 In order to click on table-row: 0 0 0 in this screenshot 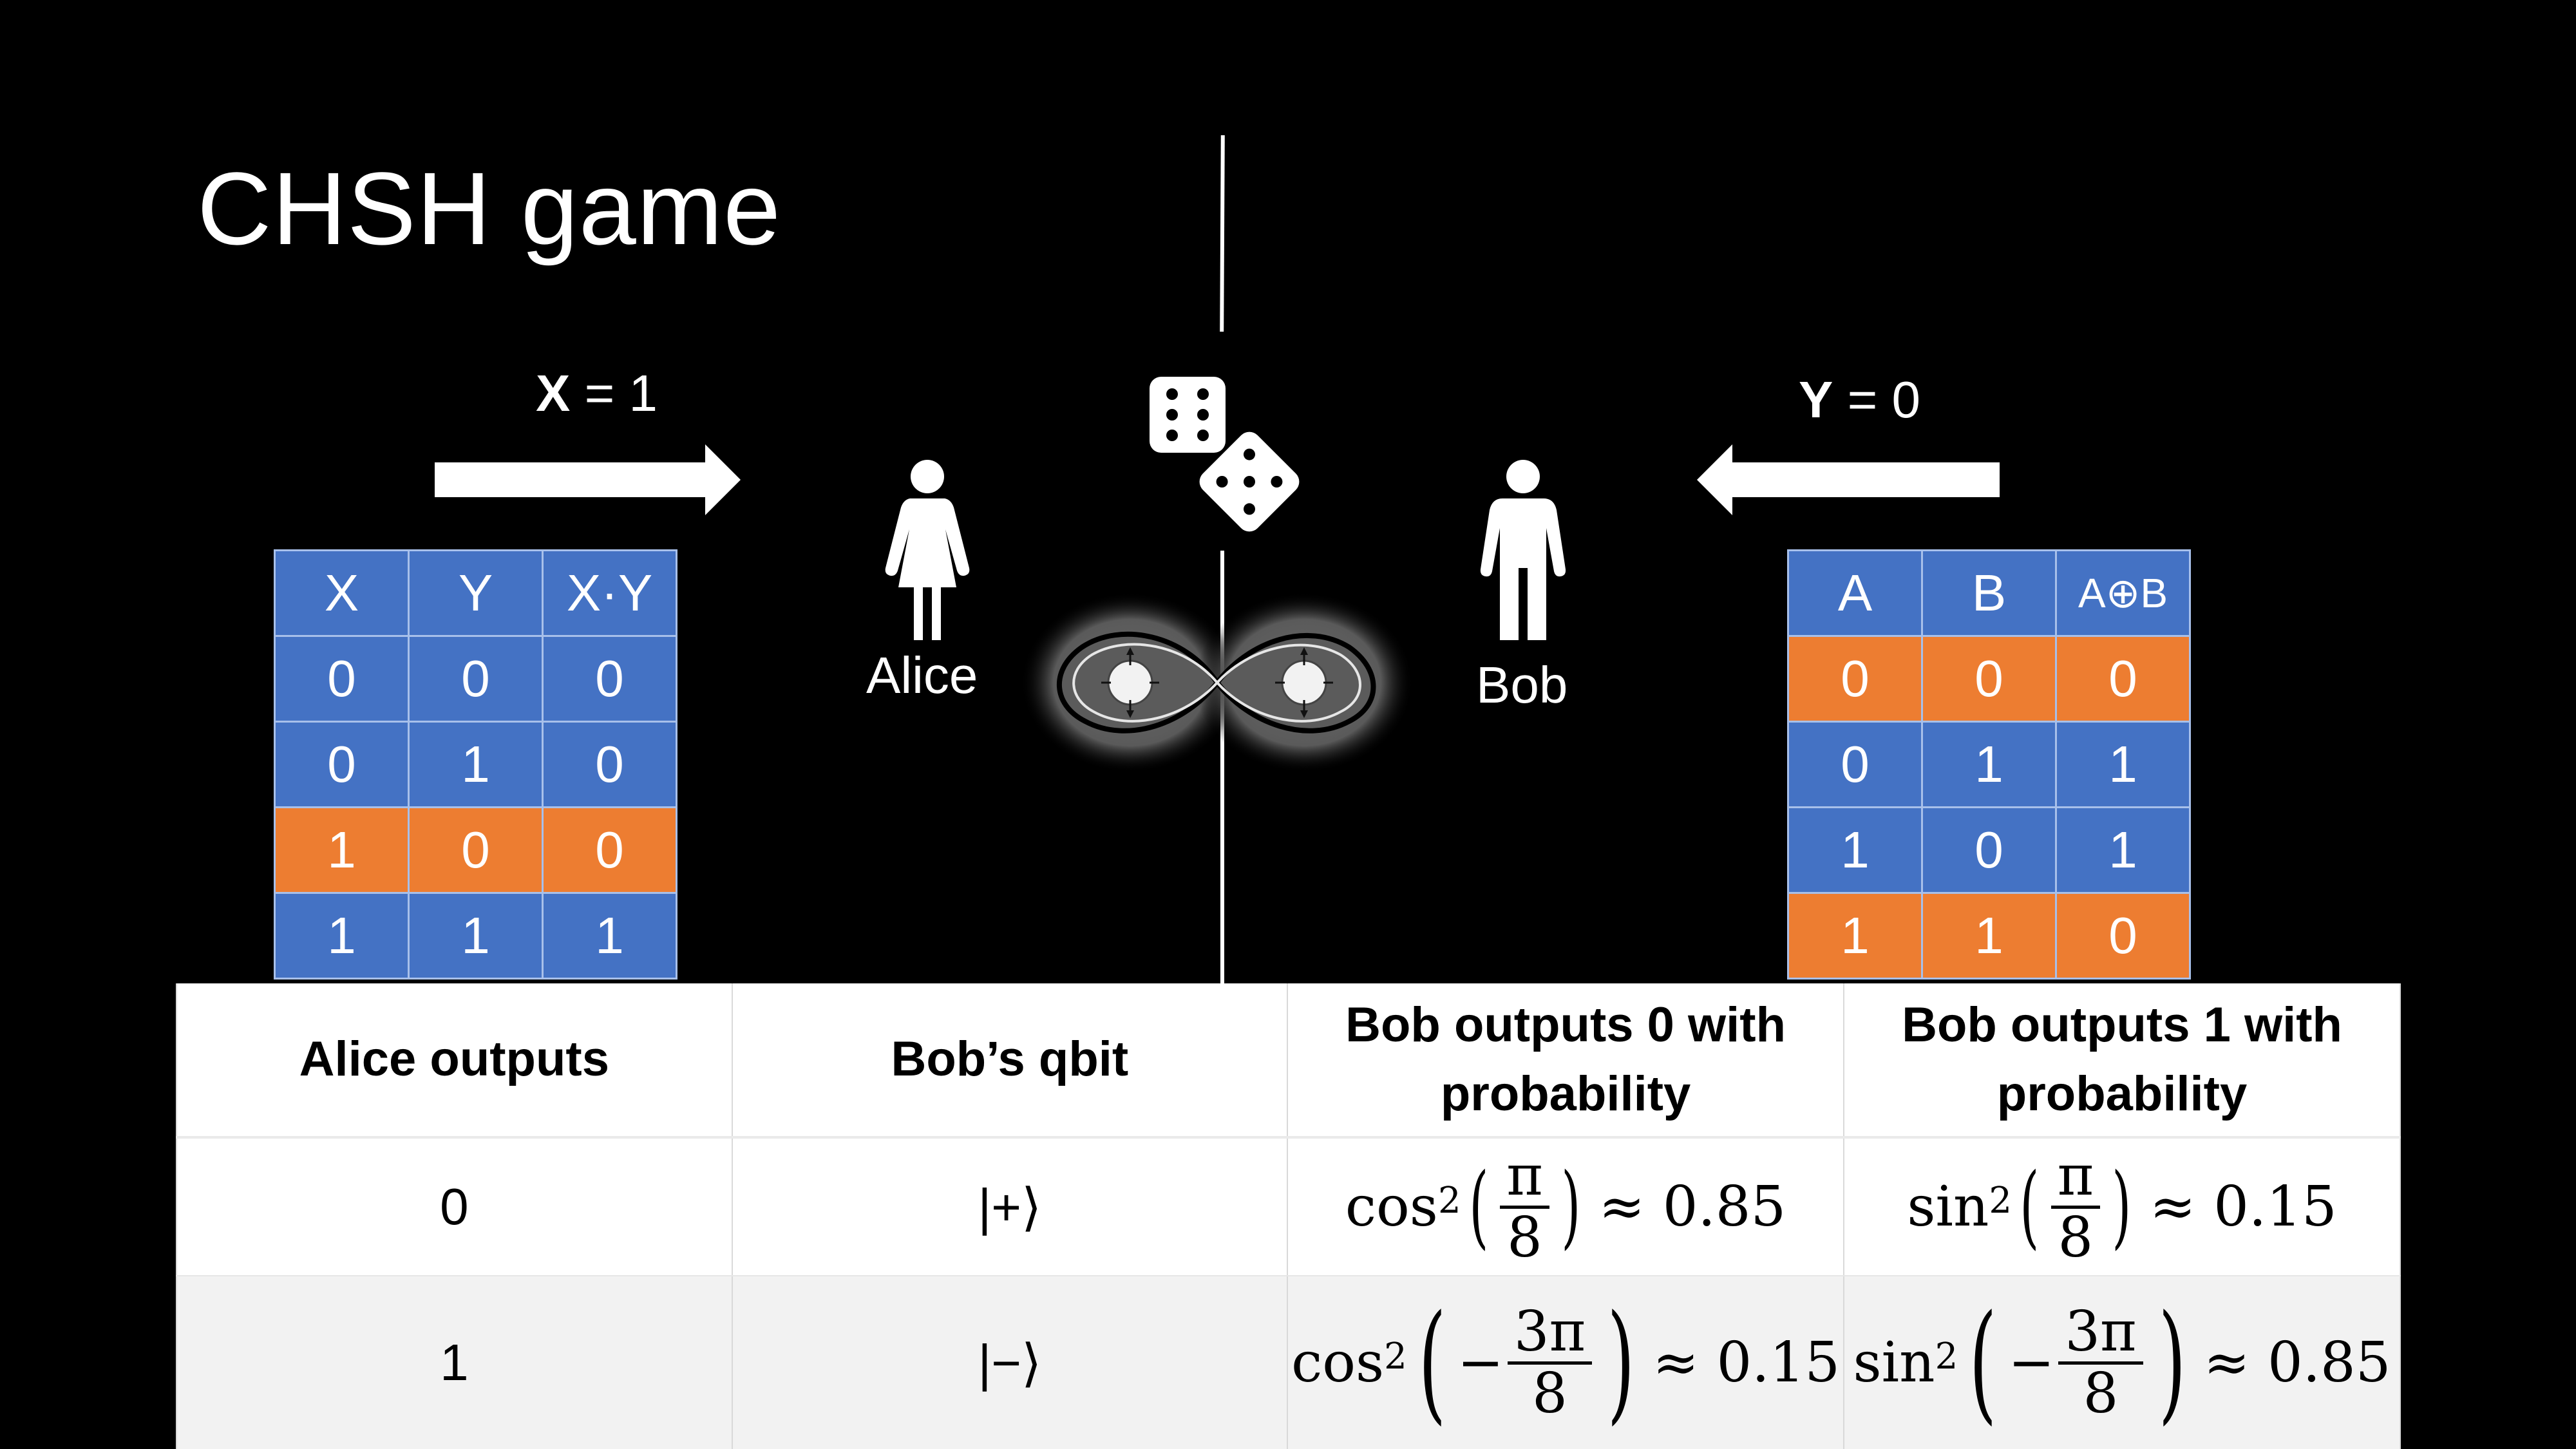, I will do `click(476, 679)`.